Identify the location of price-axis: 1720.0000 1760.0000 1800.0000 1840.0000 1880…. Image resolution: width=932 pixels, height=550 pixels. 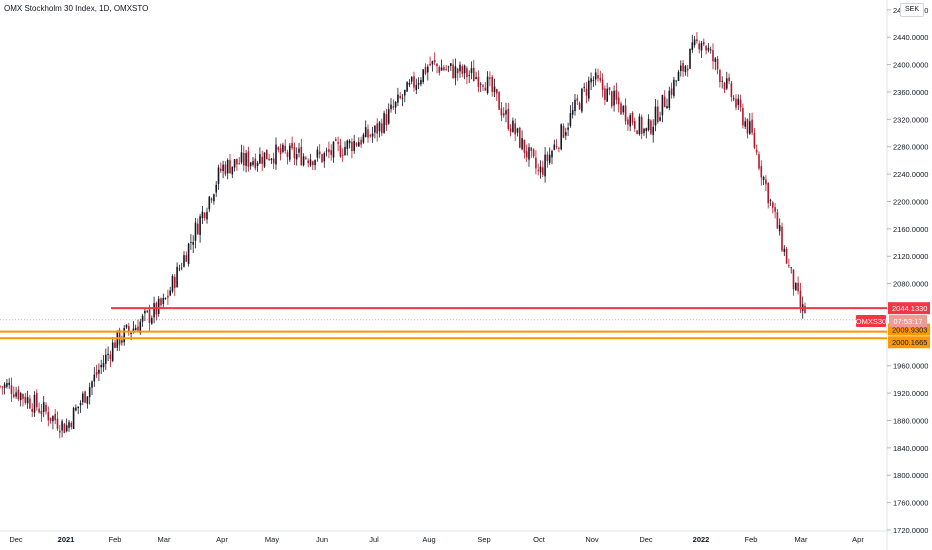
(907, 270).